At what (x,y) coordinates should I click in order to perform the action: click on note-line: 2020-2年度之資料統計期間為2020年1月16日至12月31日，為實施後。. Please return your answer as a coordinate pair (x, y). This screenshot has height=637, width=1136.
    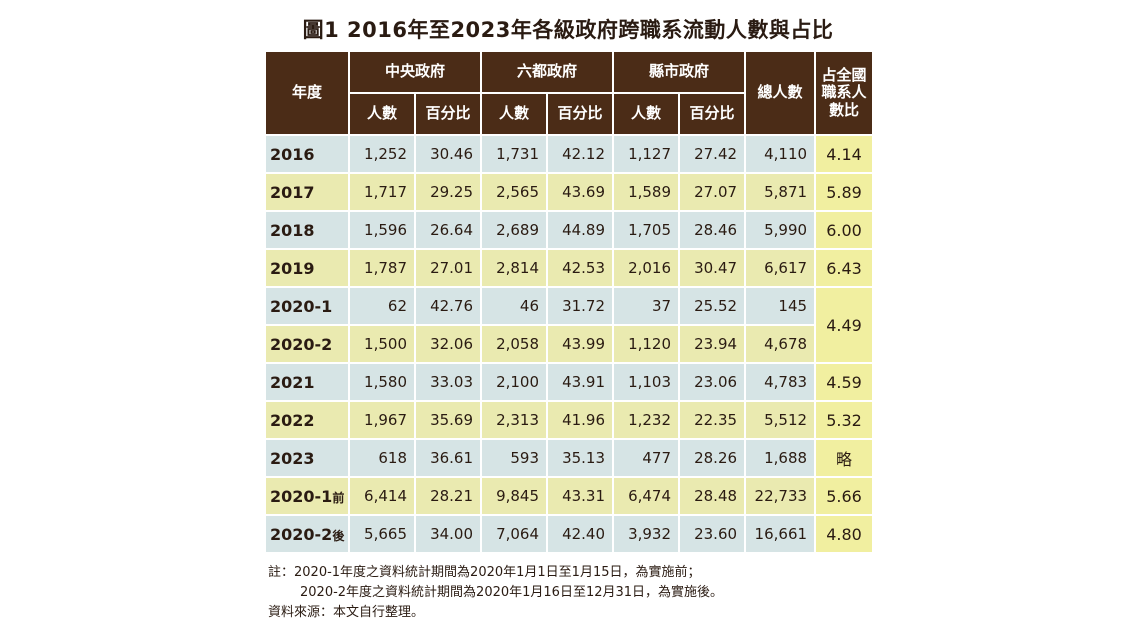
    Looking at the image, I should click on (512, 592).